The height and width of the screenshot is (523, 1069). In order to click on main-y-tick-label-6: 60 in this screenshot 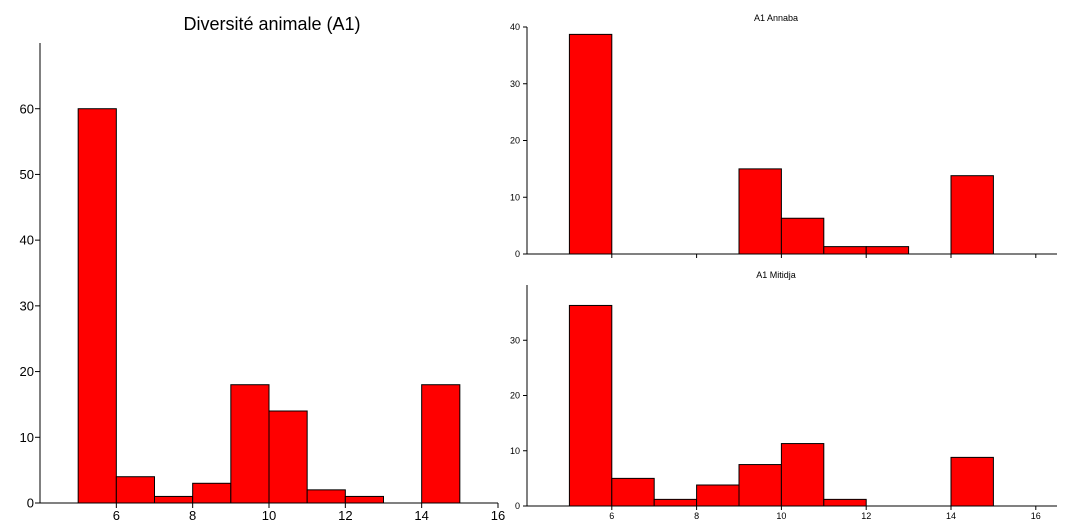, I will do `click(27, 108)`.